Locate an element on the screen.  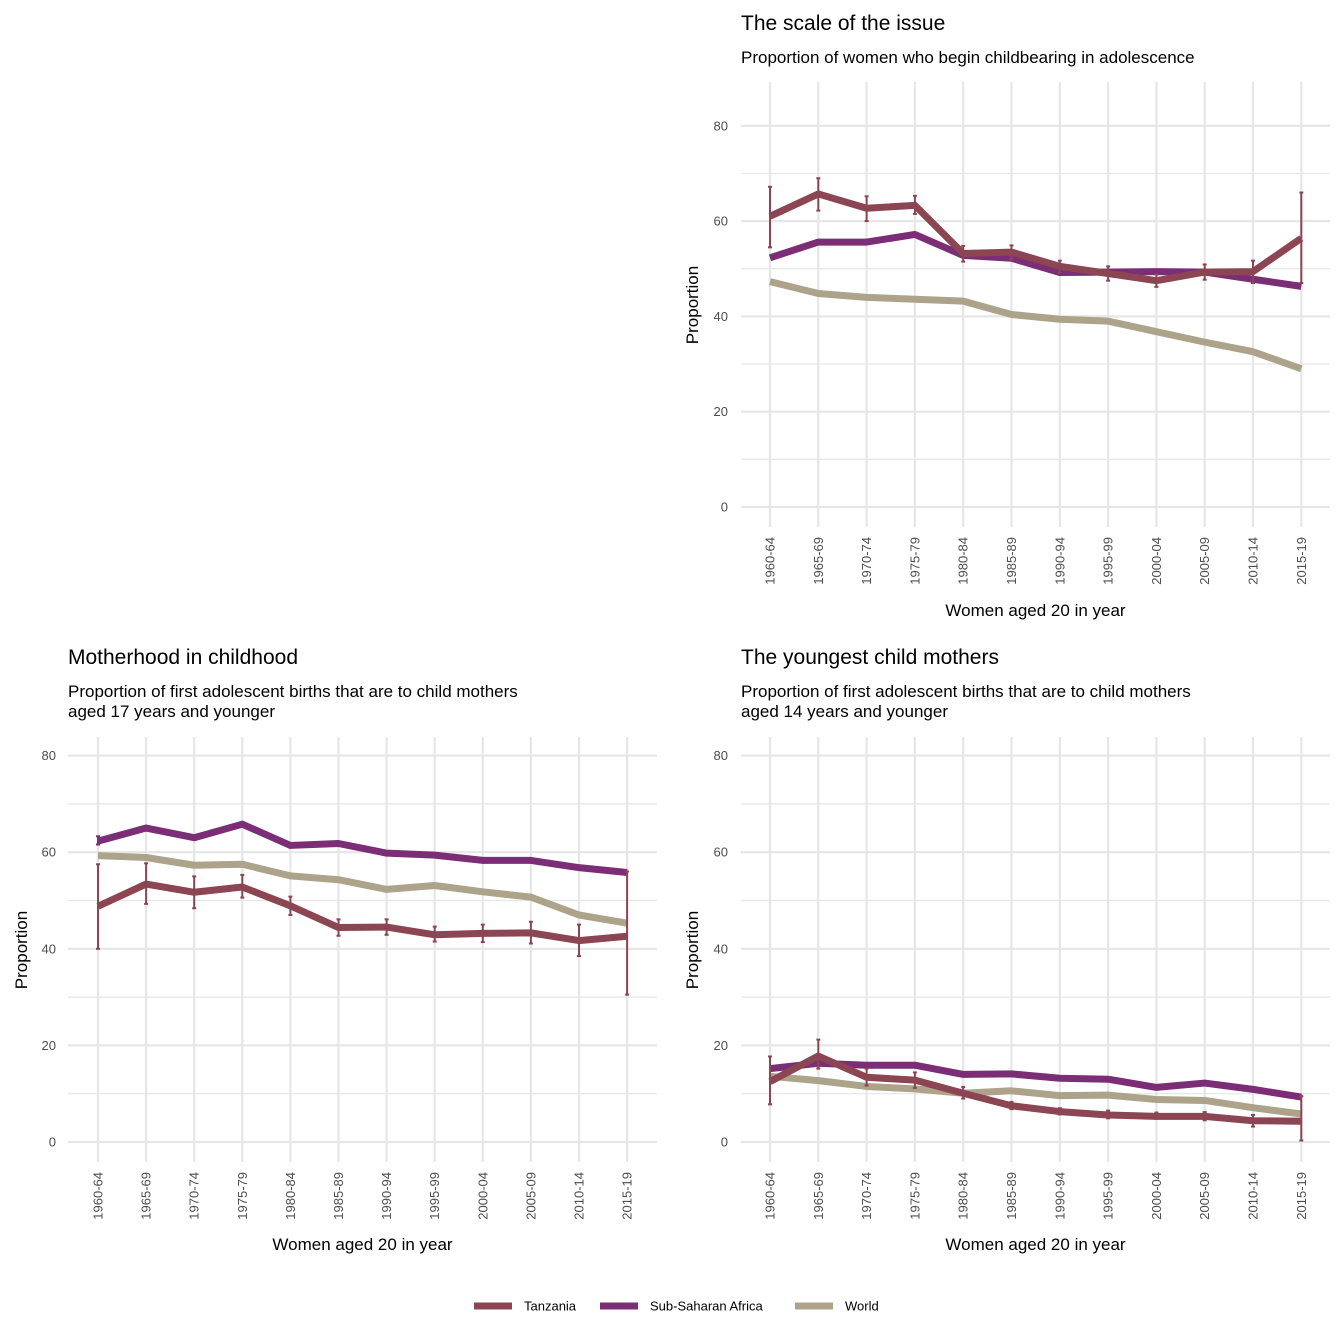
series-line-sub-saharan-africa is located at coordinates (362, 848).